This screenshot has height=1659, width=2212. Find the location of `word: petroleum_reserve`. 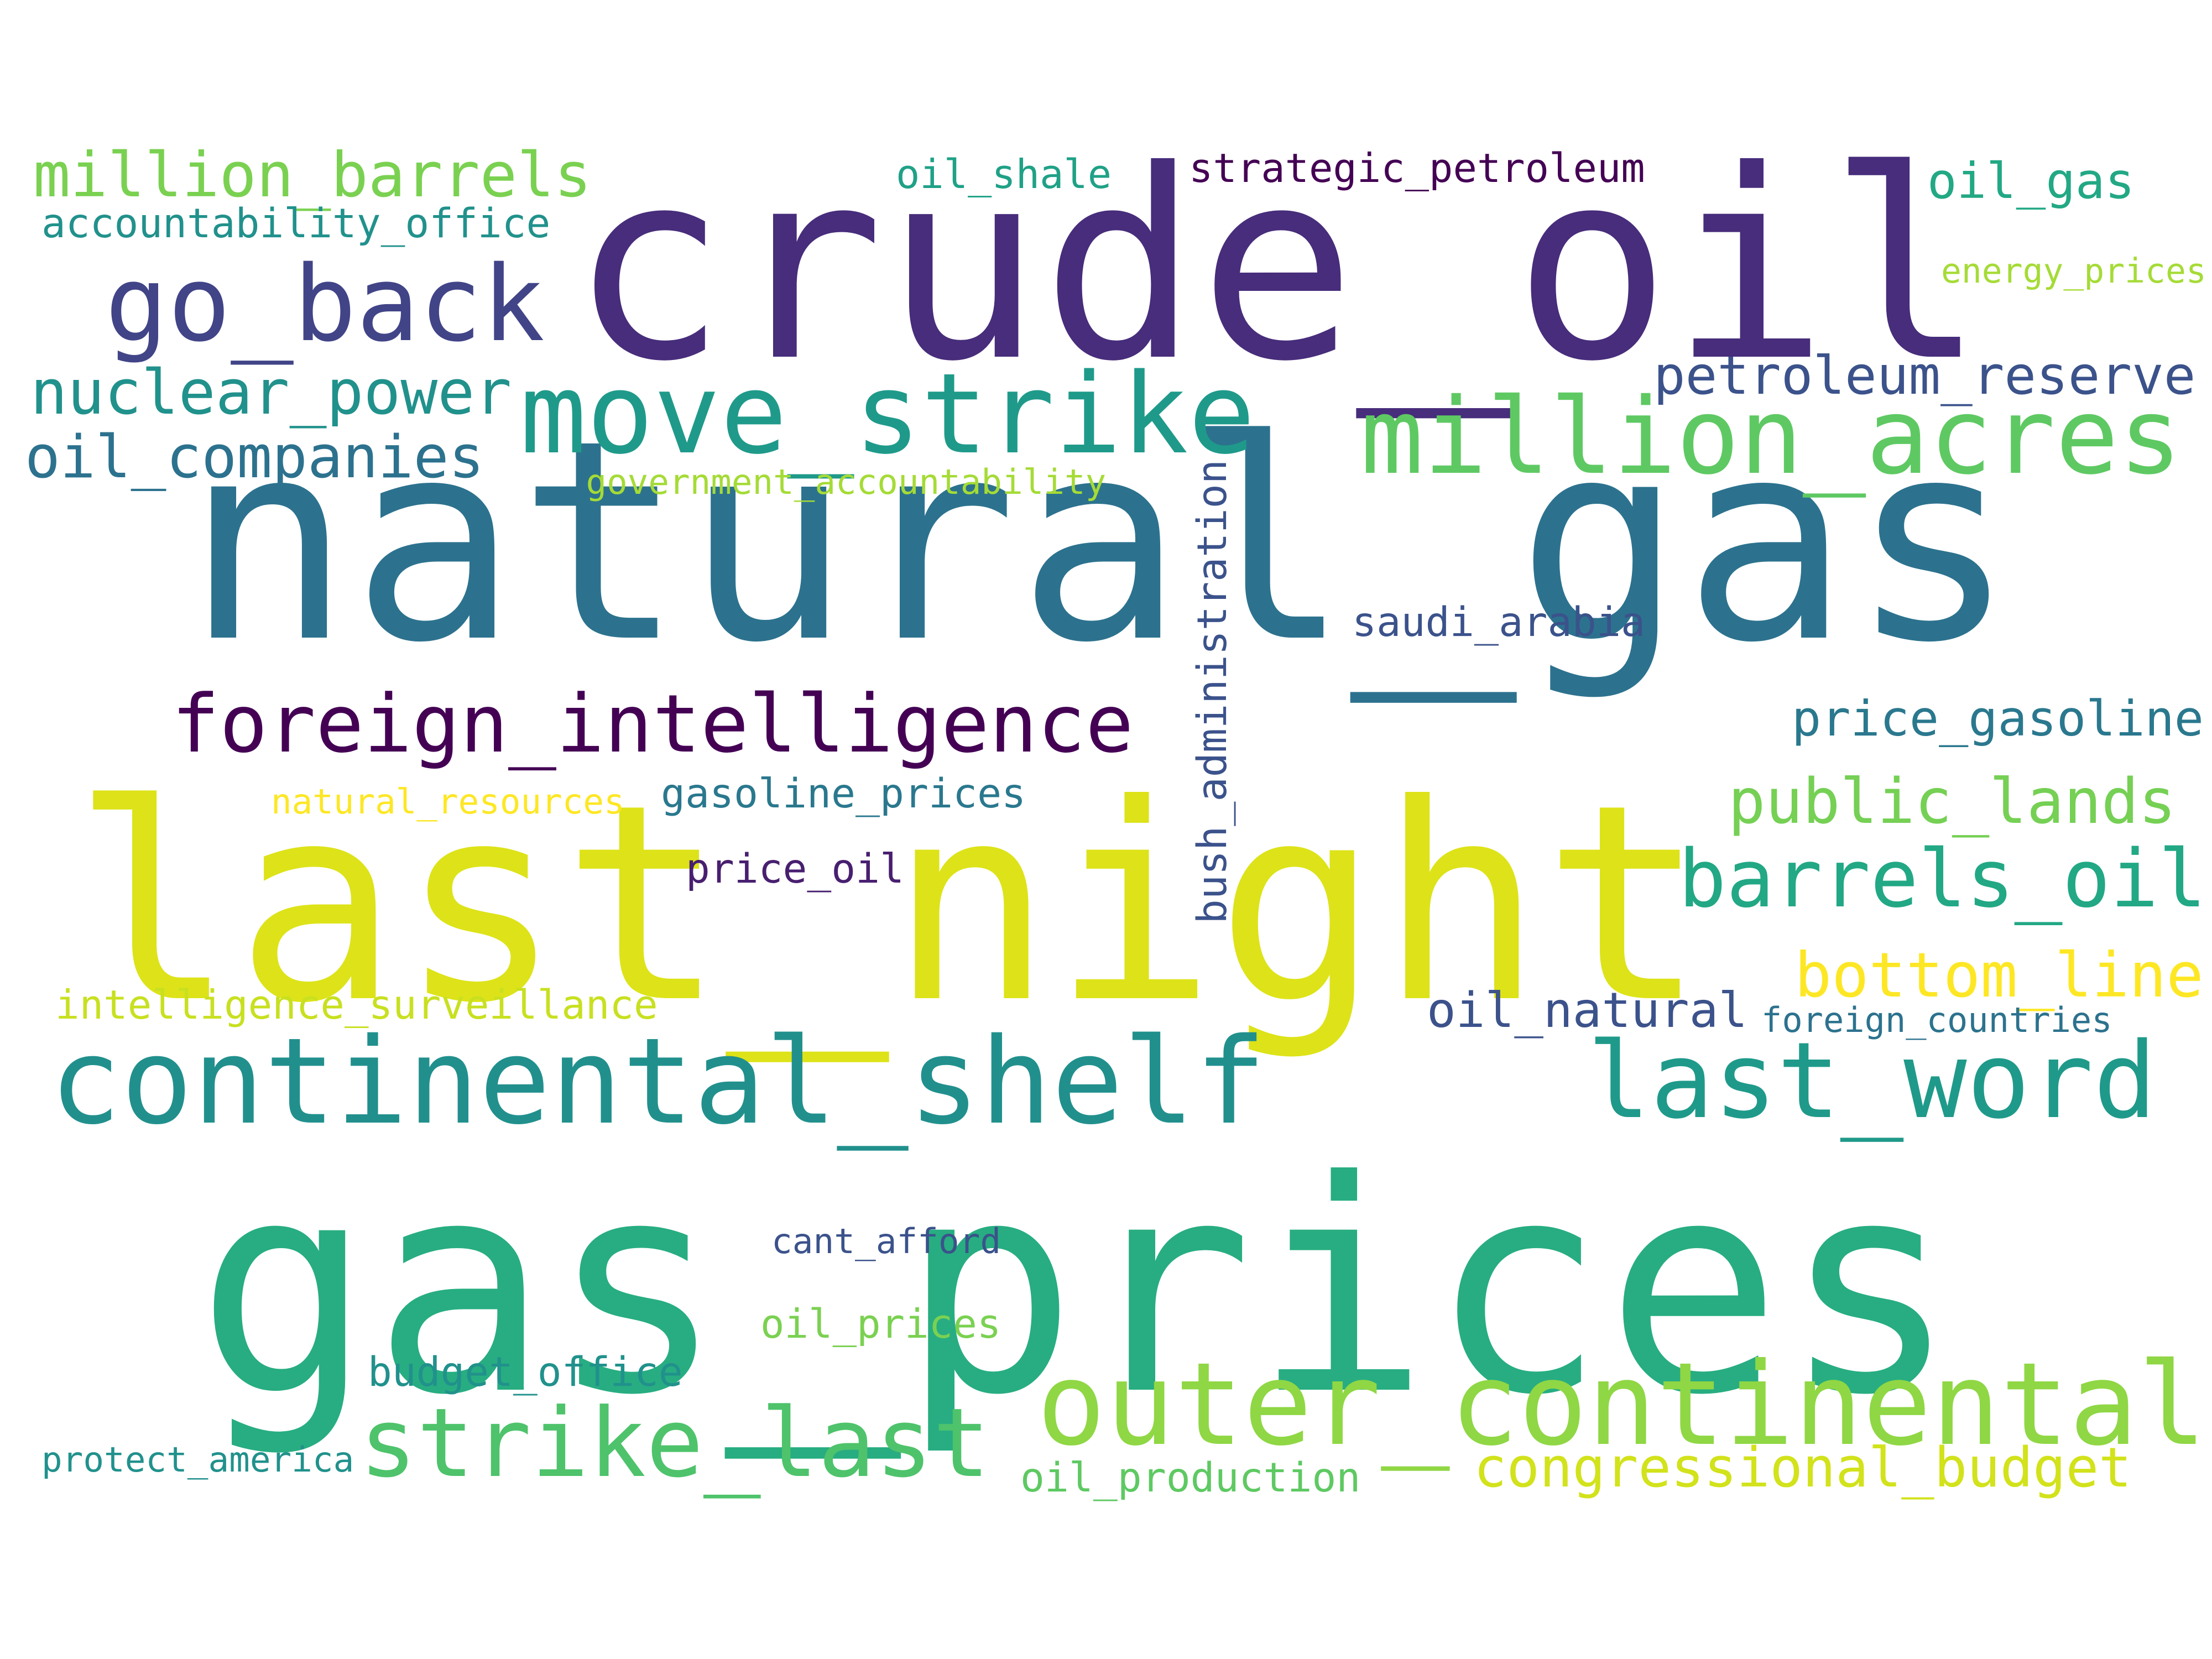

word: petroleum_reserve is located at coordinates (1925, 376).